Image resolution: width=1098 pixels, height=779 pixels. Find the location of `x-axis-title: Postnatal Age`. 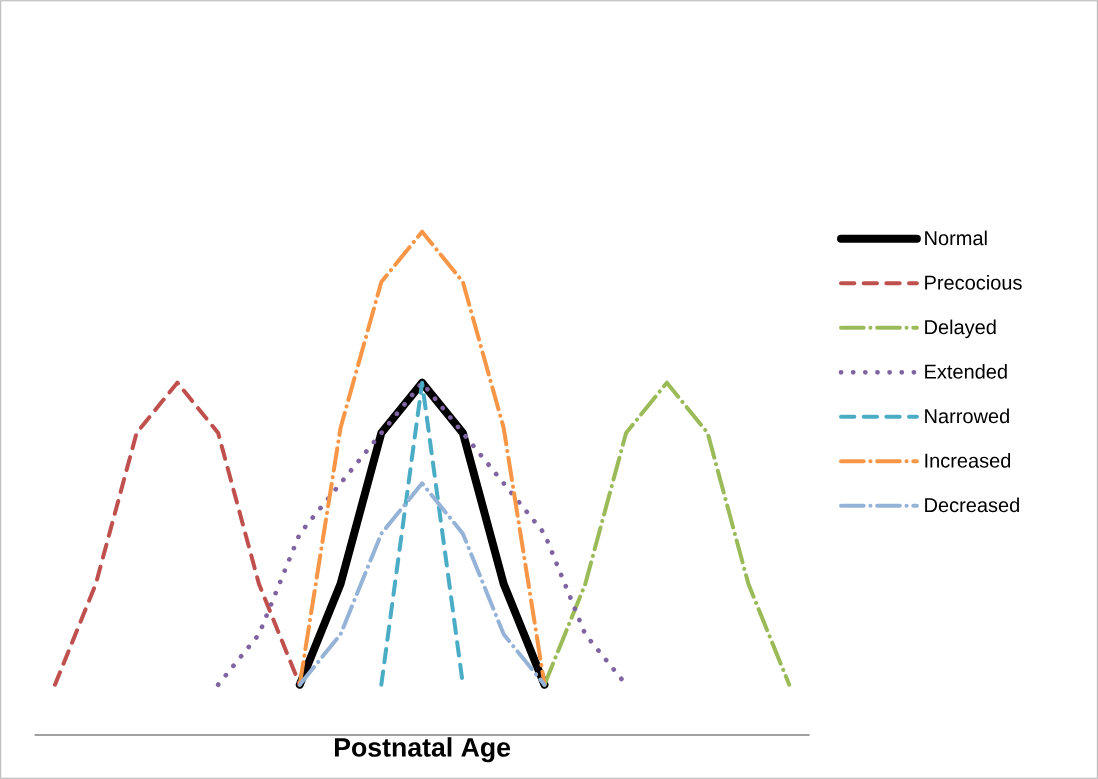

x-axis-title: Postnatal Age is located at coordinates (422, 750).